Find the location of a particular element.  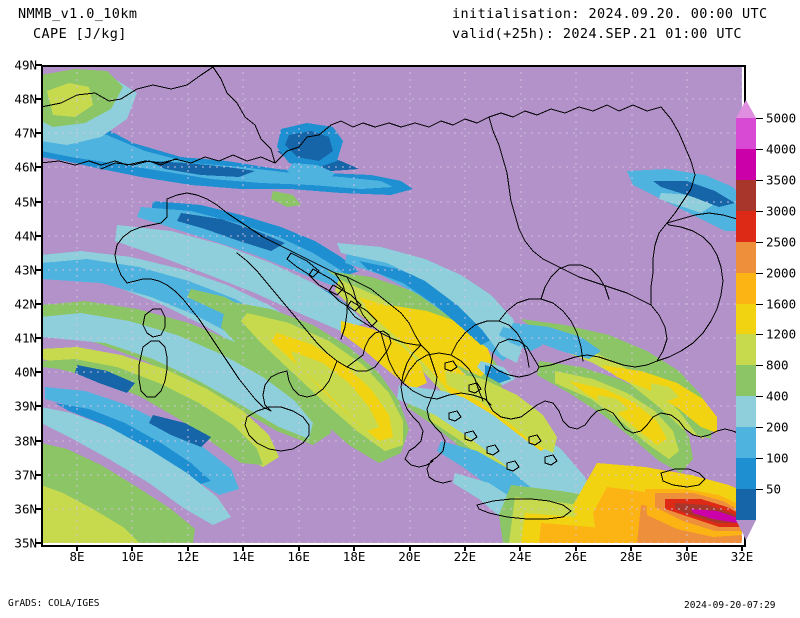

colorbar-tick-label: 50 is located at coordinates (774, 489).